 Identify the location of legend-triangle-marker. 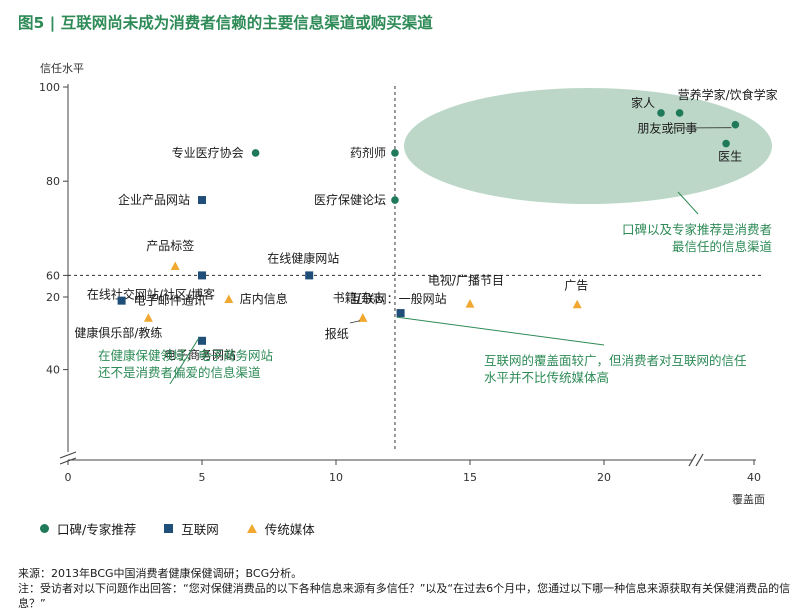
(251, 528).